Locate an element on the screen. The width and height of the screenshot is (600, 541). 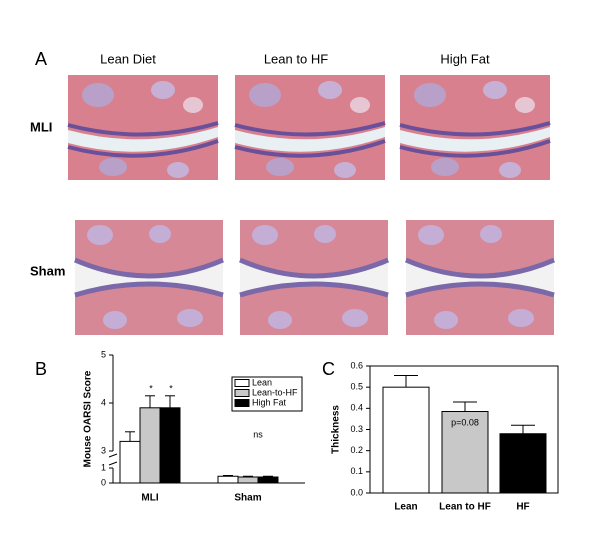
x-tick-label: Sham is located at coordinates (247, 498).